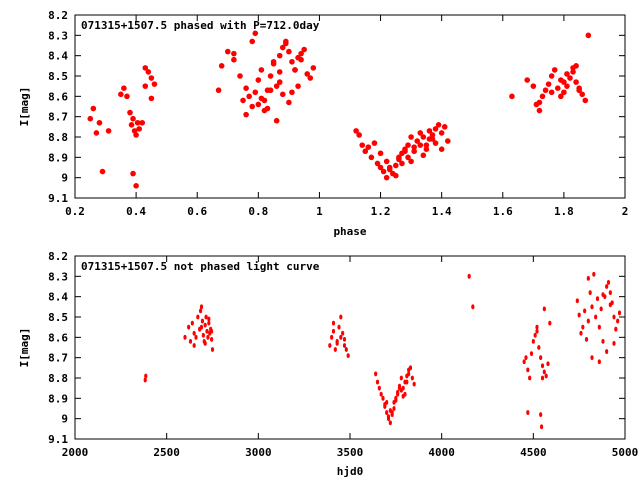 The height and width of the screenshot is (480, 640). Describe the element at coordinates (442, 211) in the screenshot. I see `x-tick-label: 1.4` at that location.